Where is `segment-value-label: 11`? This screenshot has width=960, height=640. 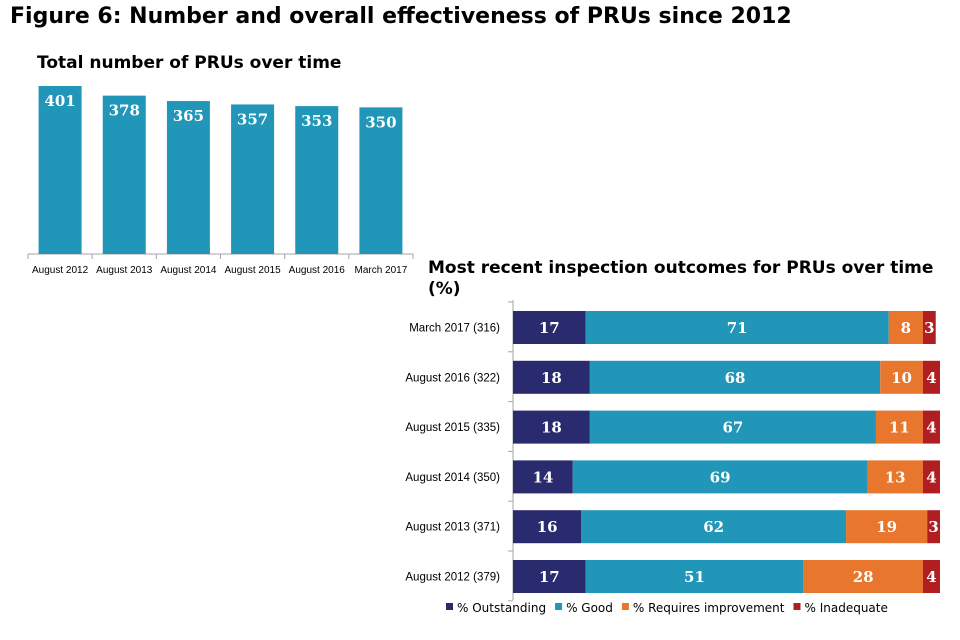
segment-value-label: 11 is located at coordinates (899, 428).